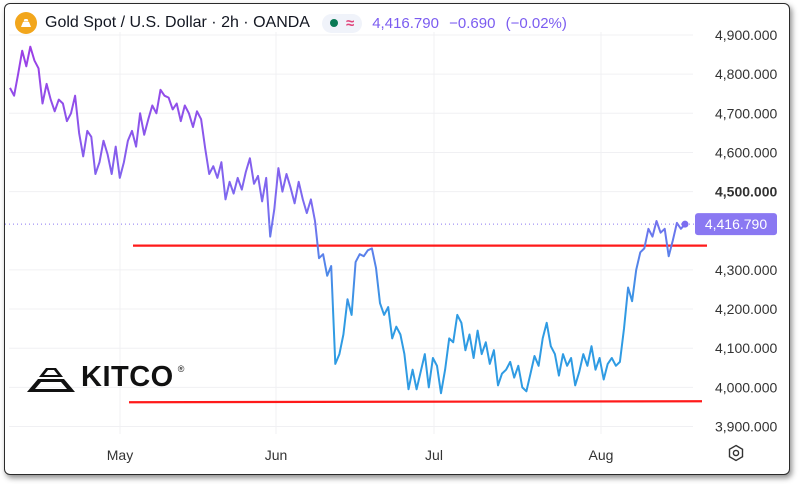 This screenshot has width=800, height=484. What do you see at coordinates (177, 22) in the screenshot?
I see `symbol-title: Gold Spot / U.S. Dollar · 2h · OANDA` at bounding box center [177, 22].